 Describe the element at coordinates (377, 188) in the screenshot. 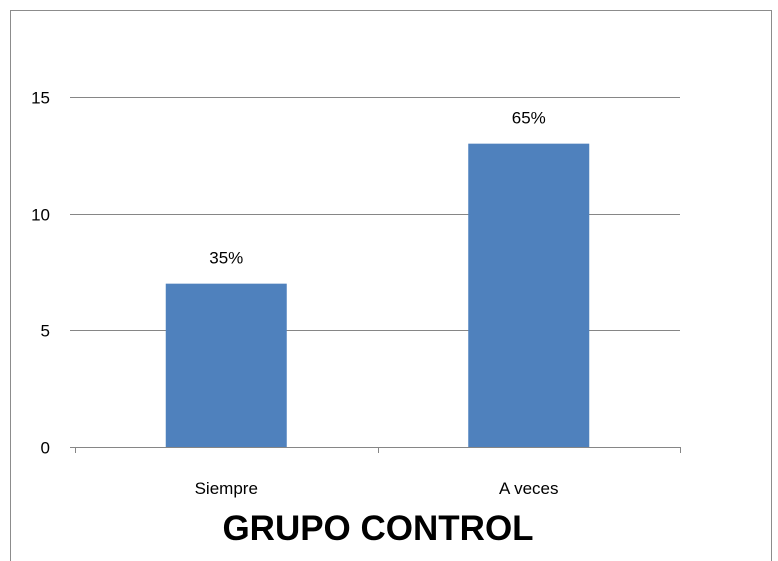

I see `data-labels: 35% 65%` at that location.